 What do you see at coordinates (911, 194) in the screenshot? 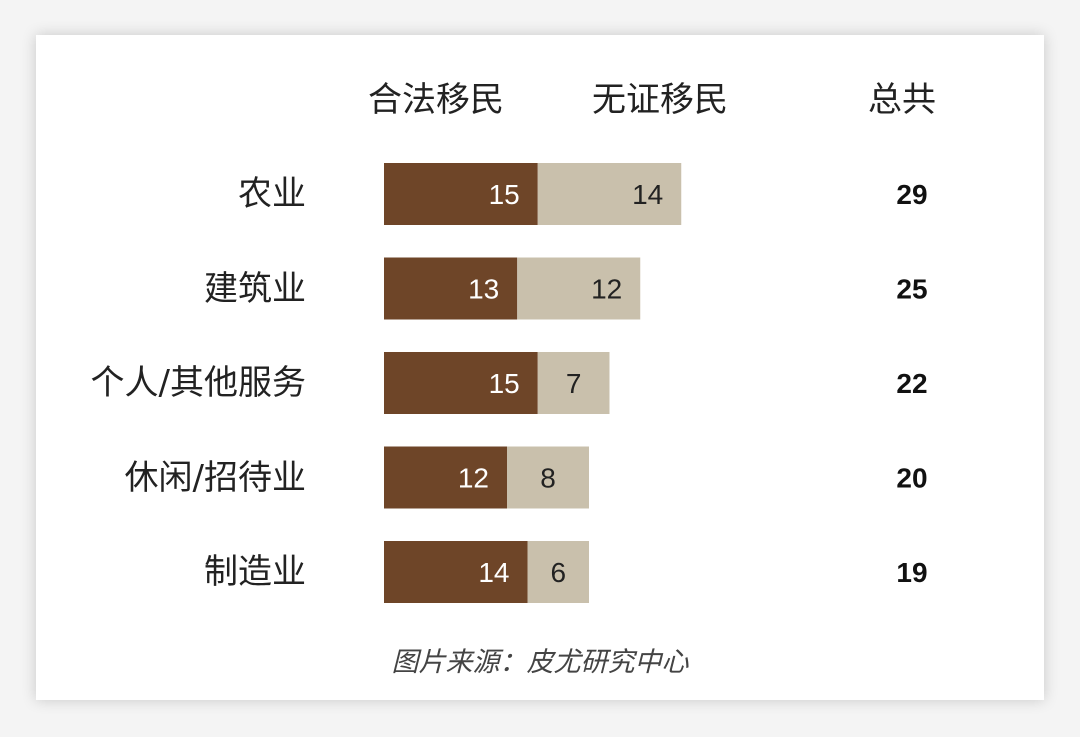
I see `total-label: 29` at bounding box center [911, 194].